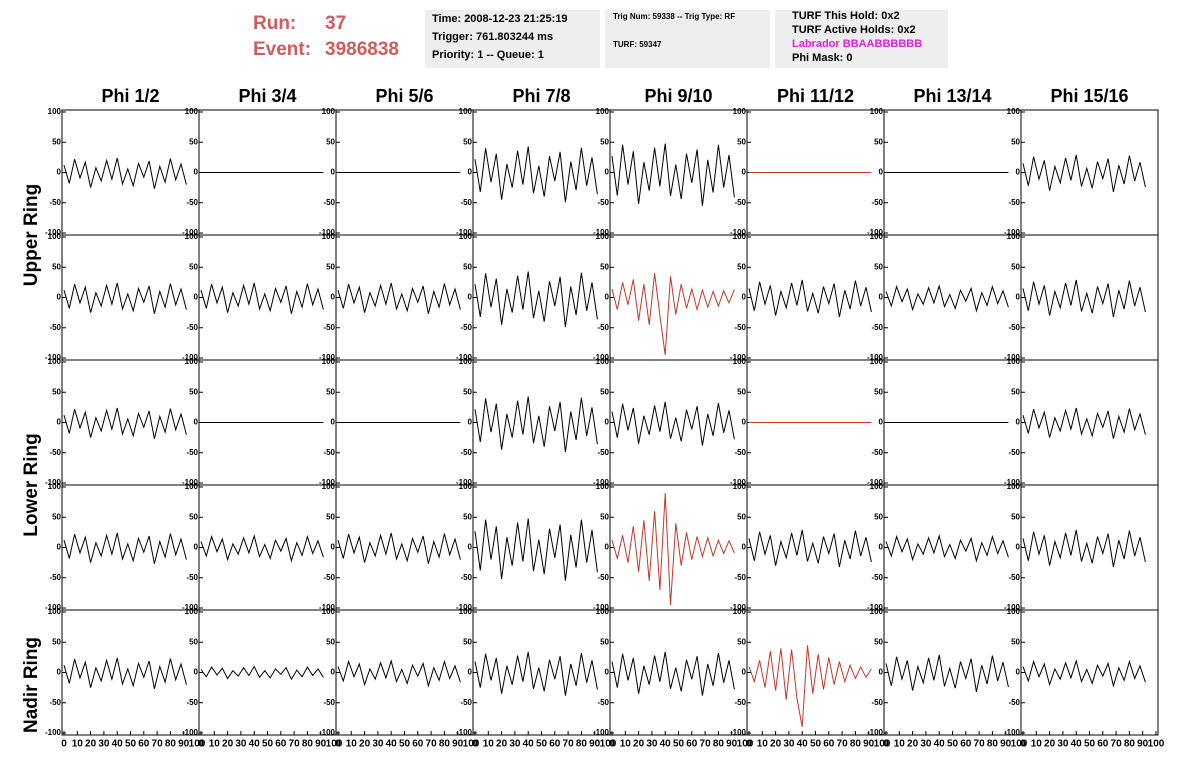 Image resolution: width=1196 pixels, height=777 pixels. I want to click on turf: TURF: 59347, so click(637, 44).